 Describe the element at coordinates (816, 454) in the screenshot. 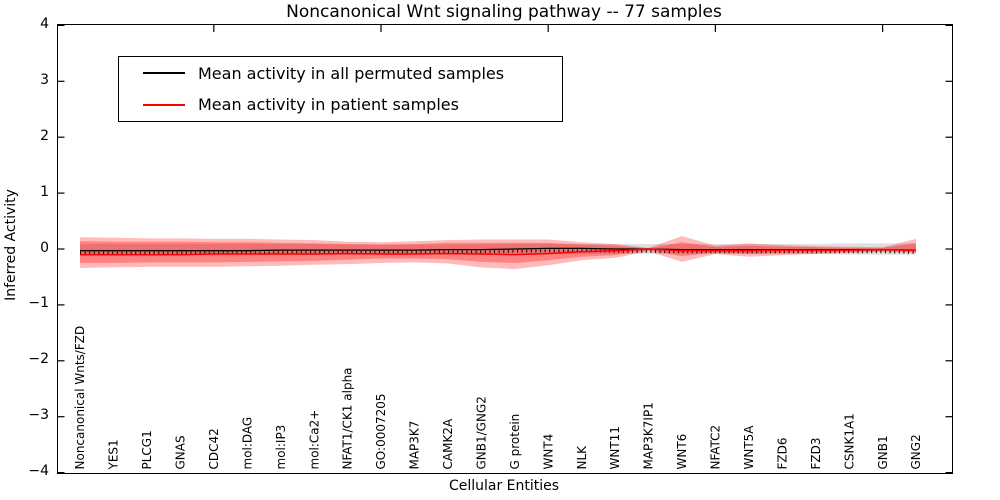

I see `x-tick-label: FZD3` at that location.